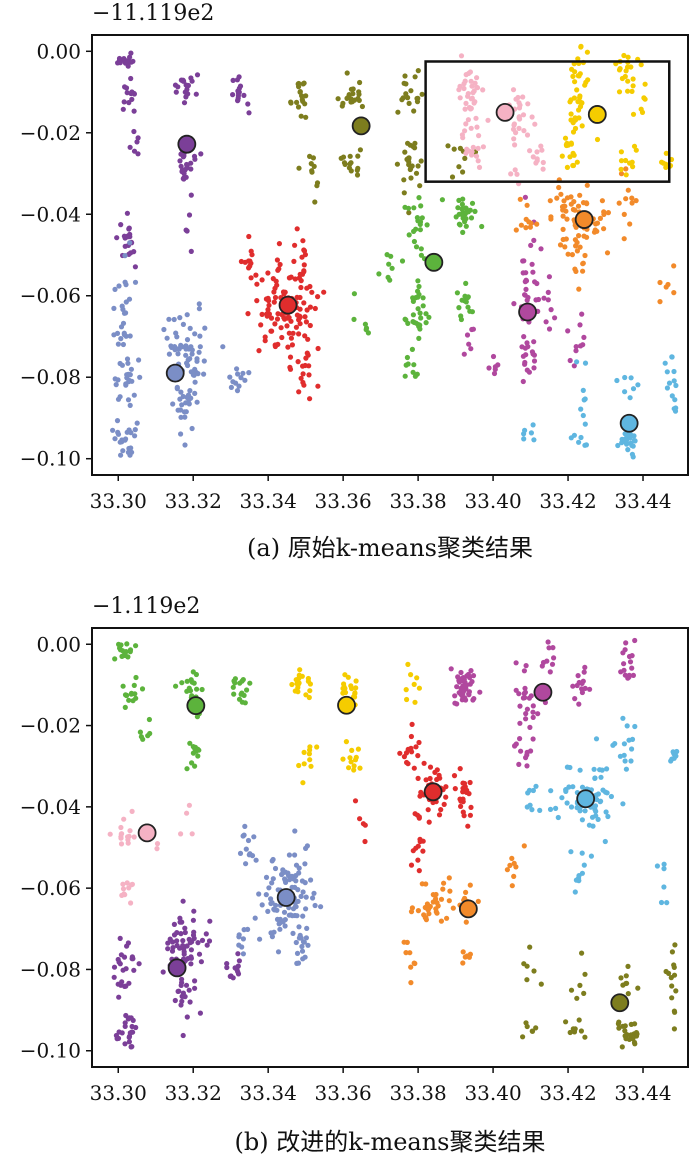 Image resolution: width=700 pixels, height=1162 pixels. I want to click on y-tick-label: −0.06, so click(50, 888).